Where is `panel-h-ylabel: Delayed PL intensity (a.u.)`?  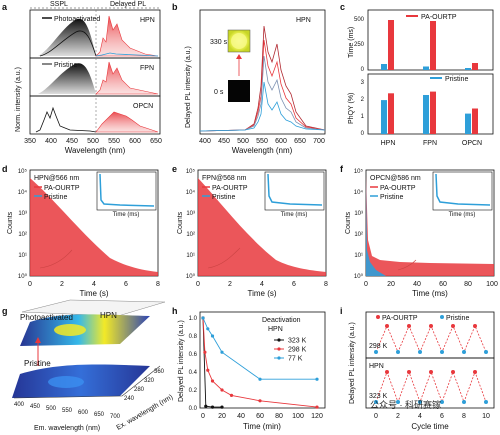 panel-h-ylabel: Delayed PL intensity (a.u.) is located at coordinates (181, 361).